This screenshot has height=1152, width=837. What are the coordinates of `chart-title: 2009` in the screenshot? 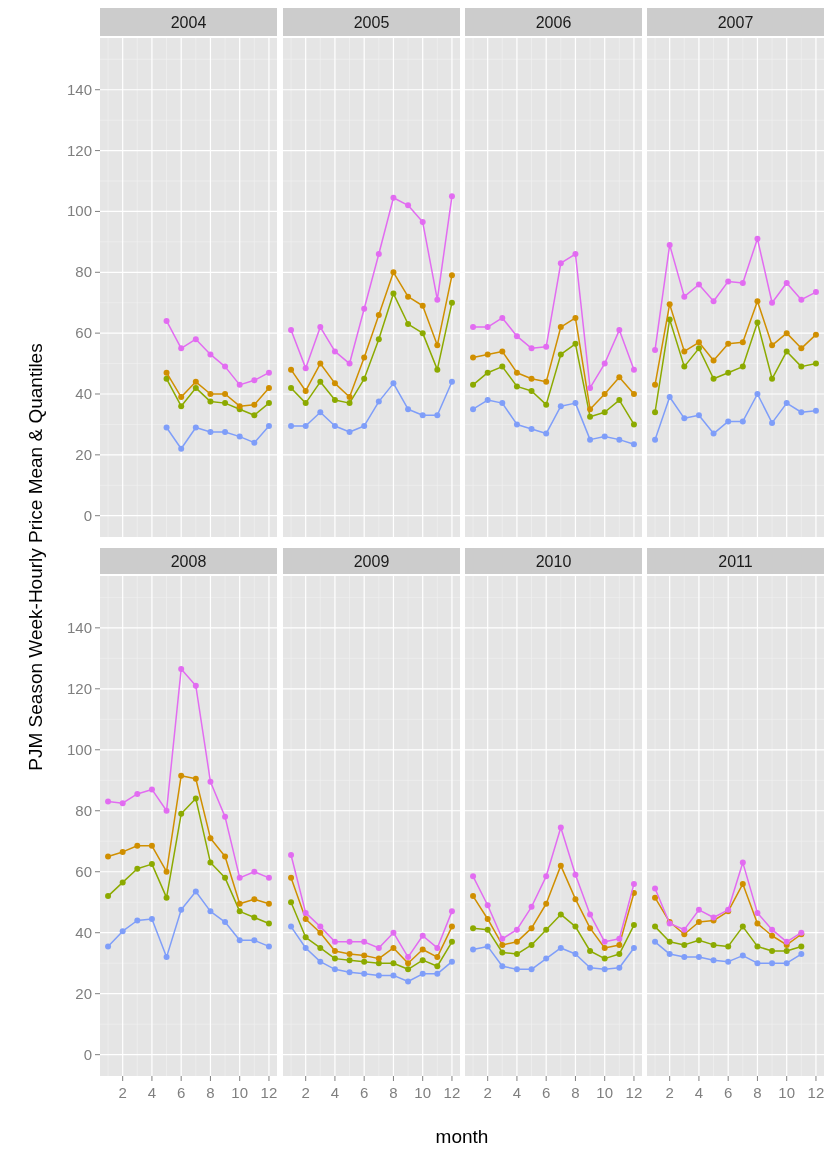 It's located at (371, 561).